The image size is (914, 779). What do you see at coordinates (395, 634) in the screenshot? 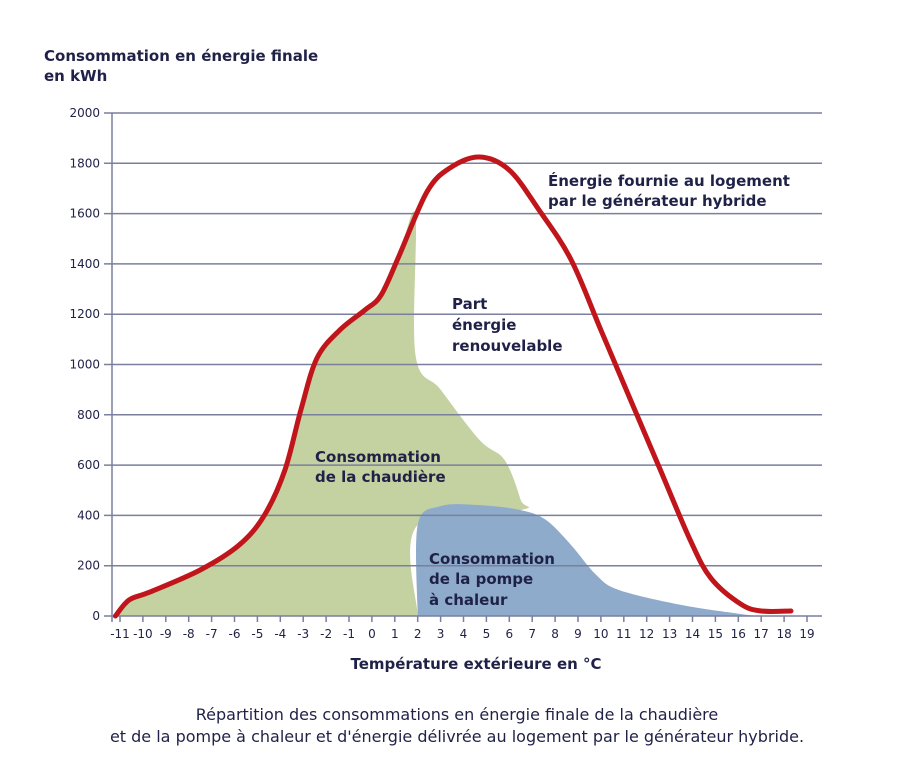
I see `x-tick-label: 1` at bounding box center [395, 634].